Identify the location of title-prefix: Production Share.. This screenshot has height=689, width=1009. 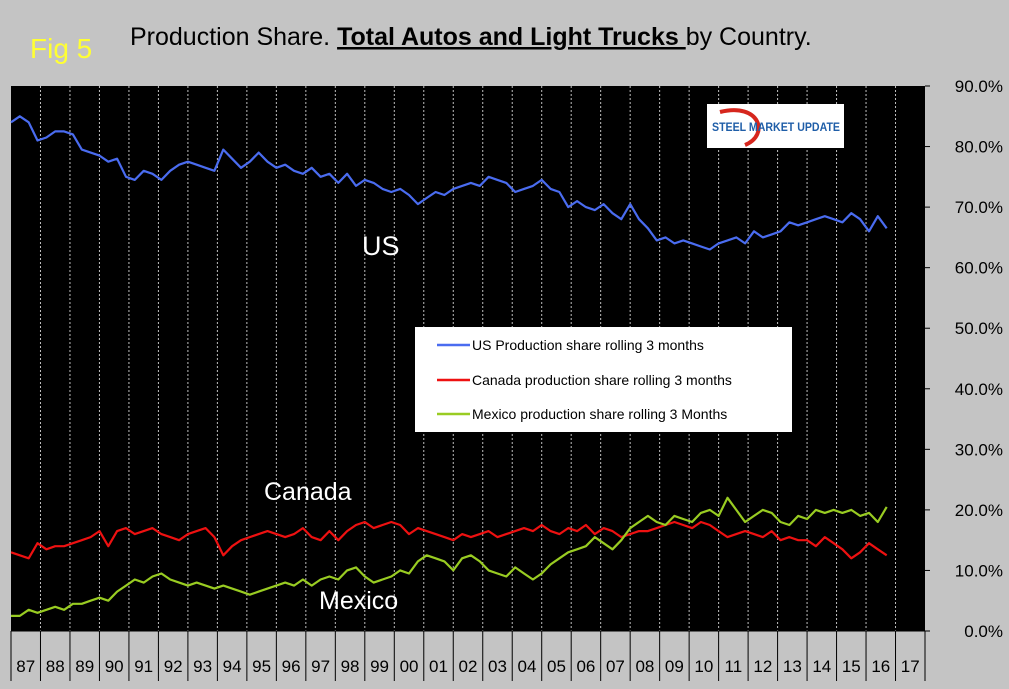
(233, 37).